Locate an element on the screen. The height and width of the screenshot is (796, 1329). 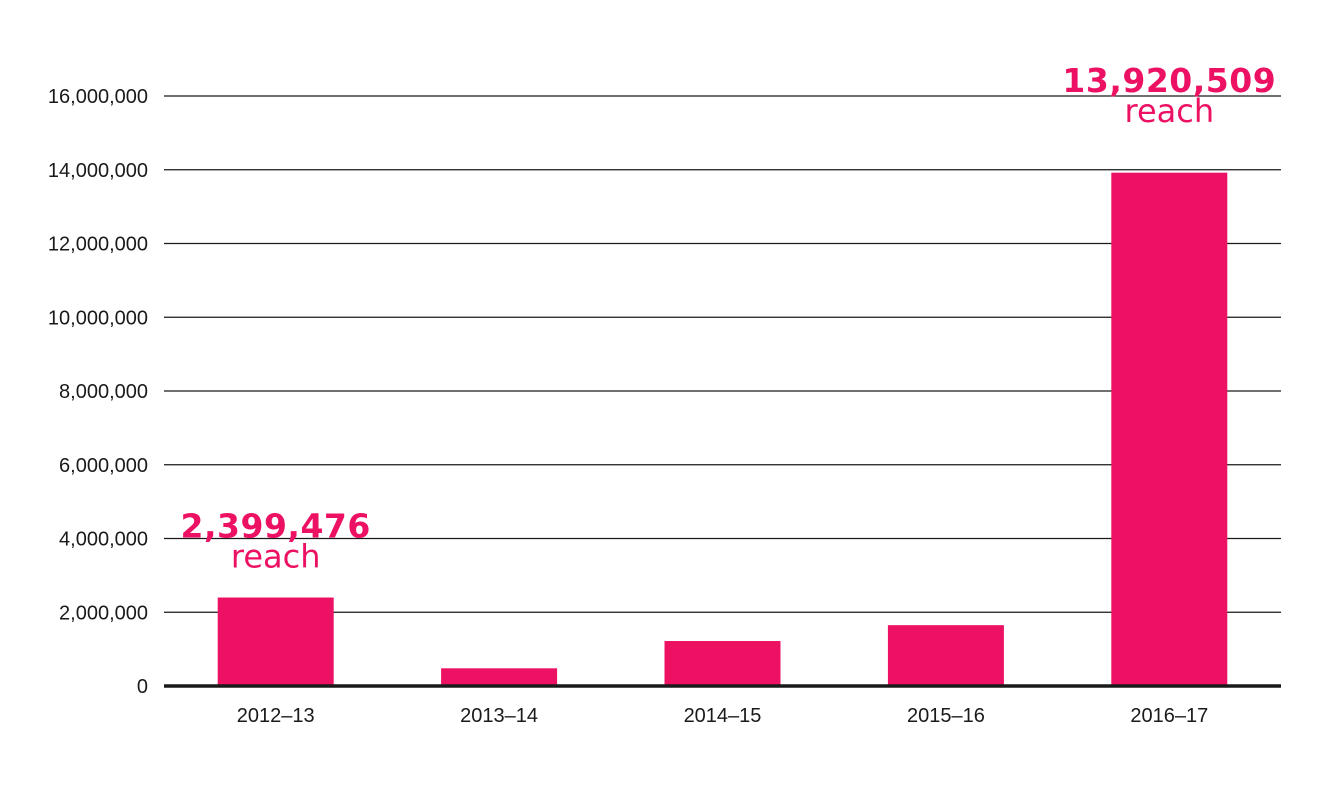
x-tick-labels: 2012–13 2013–14 2014–15 2015–16 2016–17 is located at coordinates (722, 716).